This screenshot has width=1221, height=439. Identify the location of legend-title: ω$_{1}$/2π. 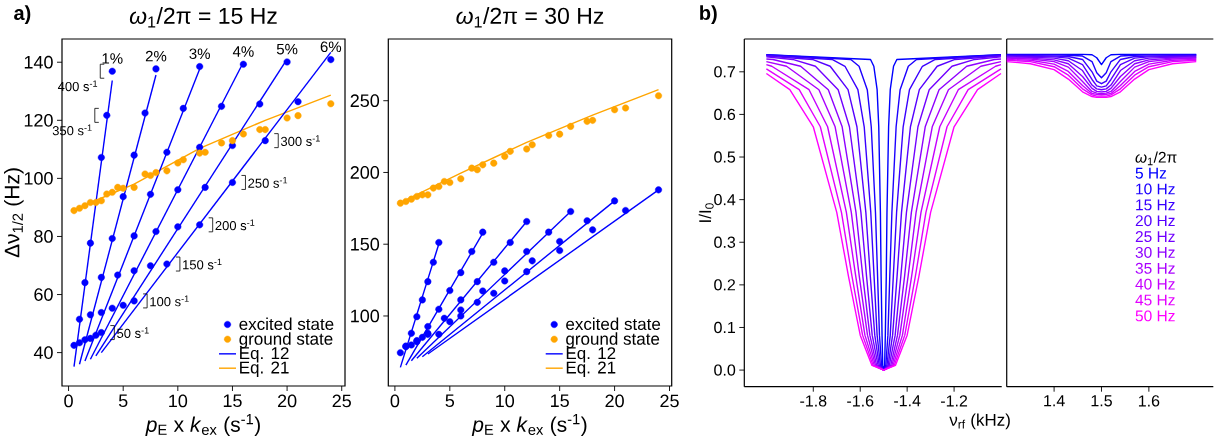
(1156, 158).